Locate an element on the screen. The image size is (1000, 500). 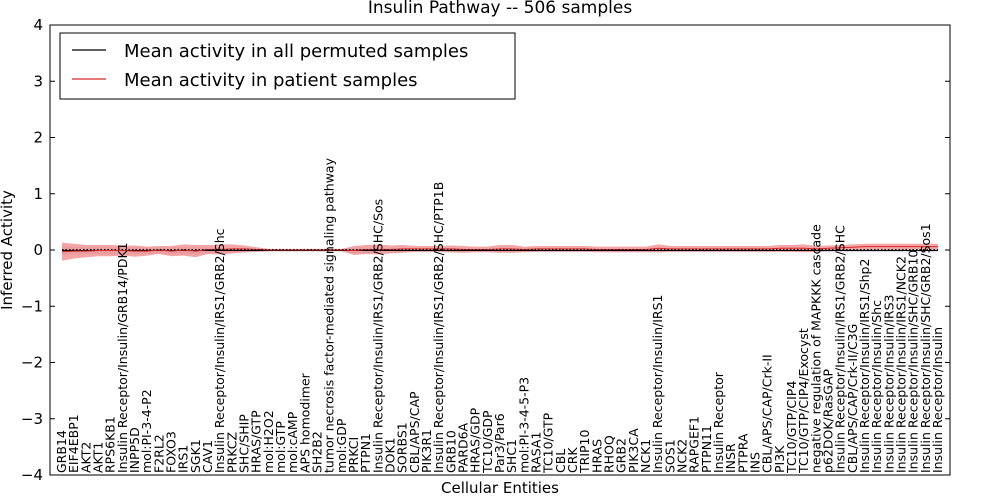
chart-title: Insulin Pathway -- 506 samples is located at coordinates (500, 9).